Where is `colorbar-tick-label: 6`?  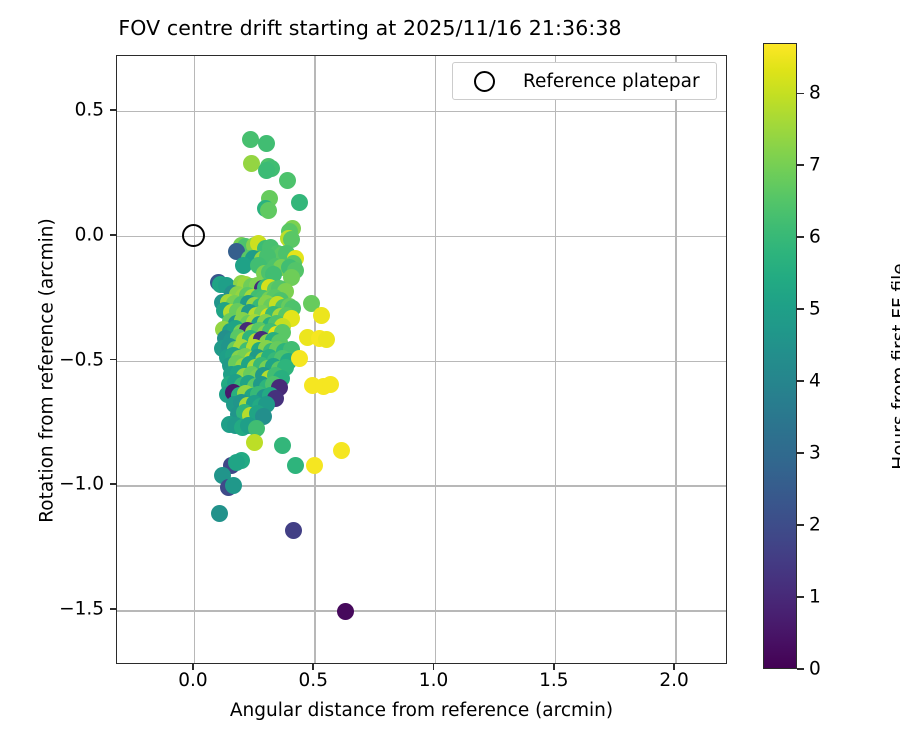 colorbar-tick-label: 6 is located at coordinates (815, 237).